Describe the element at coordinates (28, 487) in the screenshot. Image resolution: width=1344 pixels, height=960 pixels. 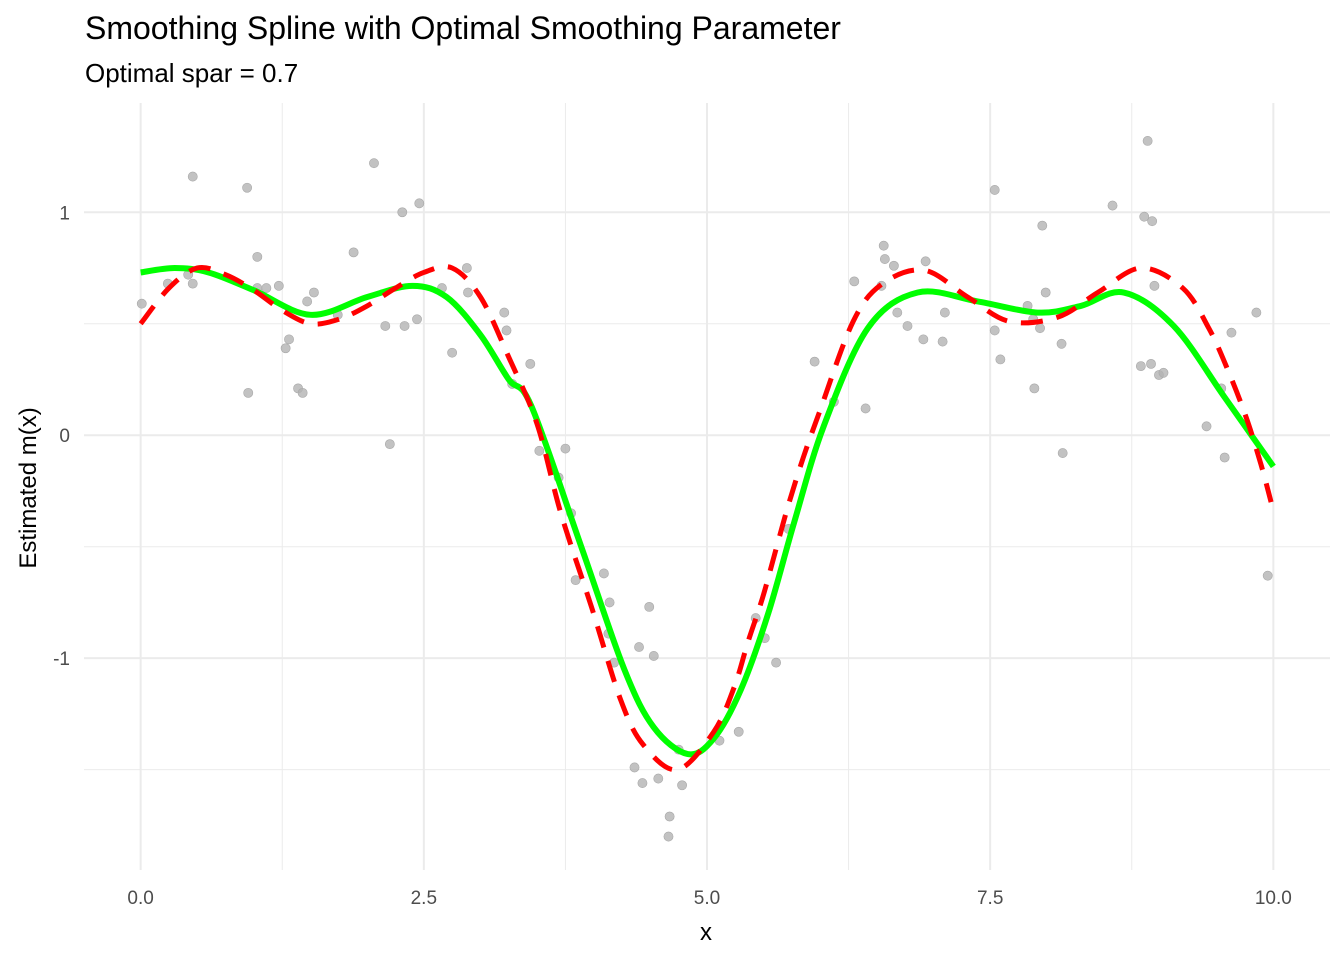
I see `y-axis-label: Estimated m(x)` at that location.